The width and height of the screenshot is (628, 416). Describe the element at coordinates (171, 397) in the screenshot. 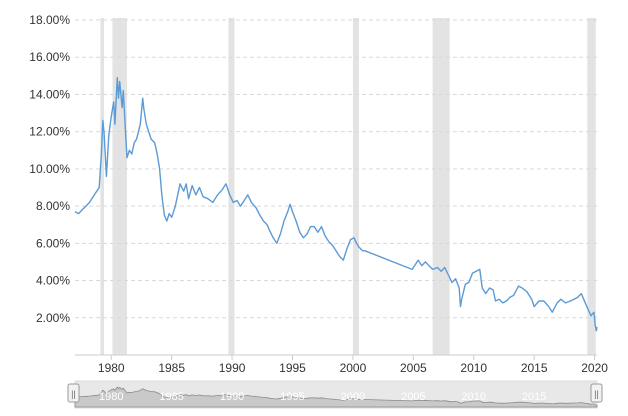

I see `navigator-tick-label: 1985` at that location.